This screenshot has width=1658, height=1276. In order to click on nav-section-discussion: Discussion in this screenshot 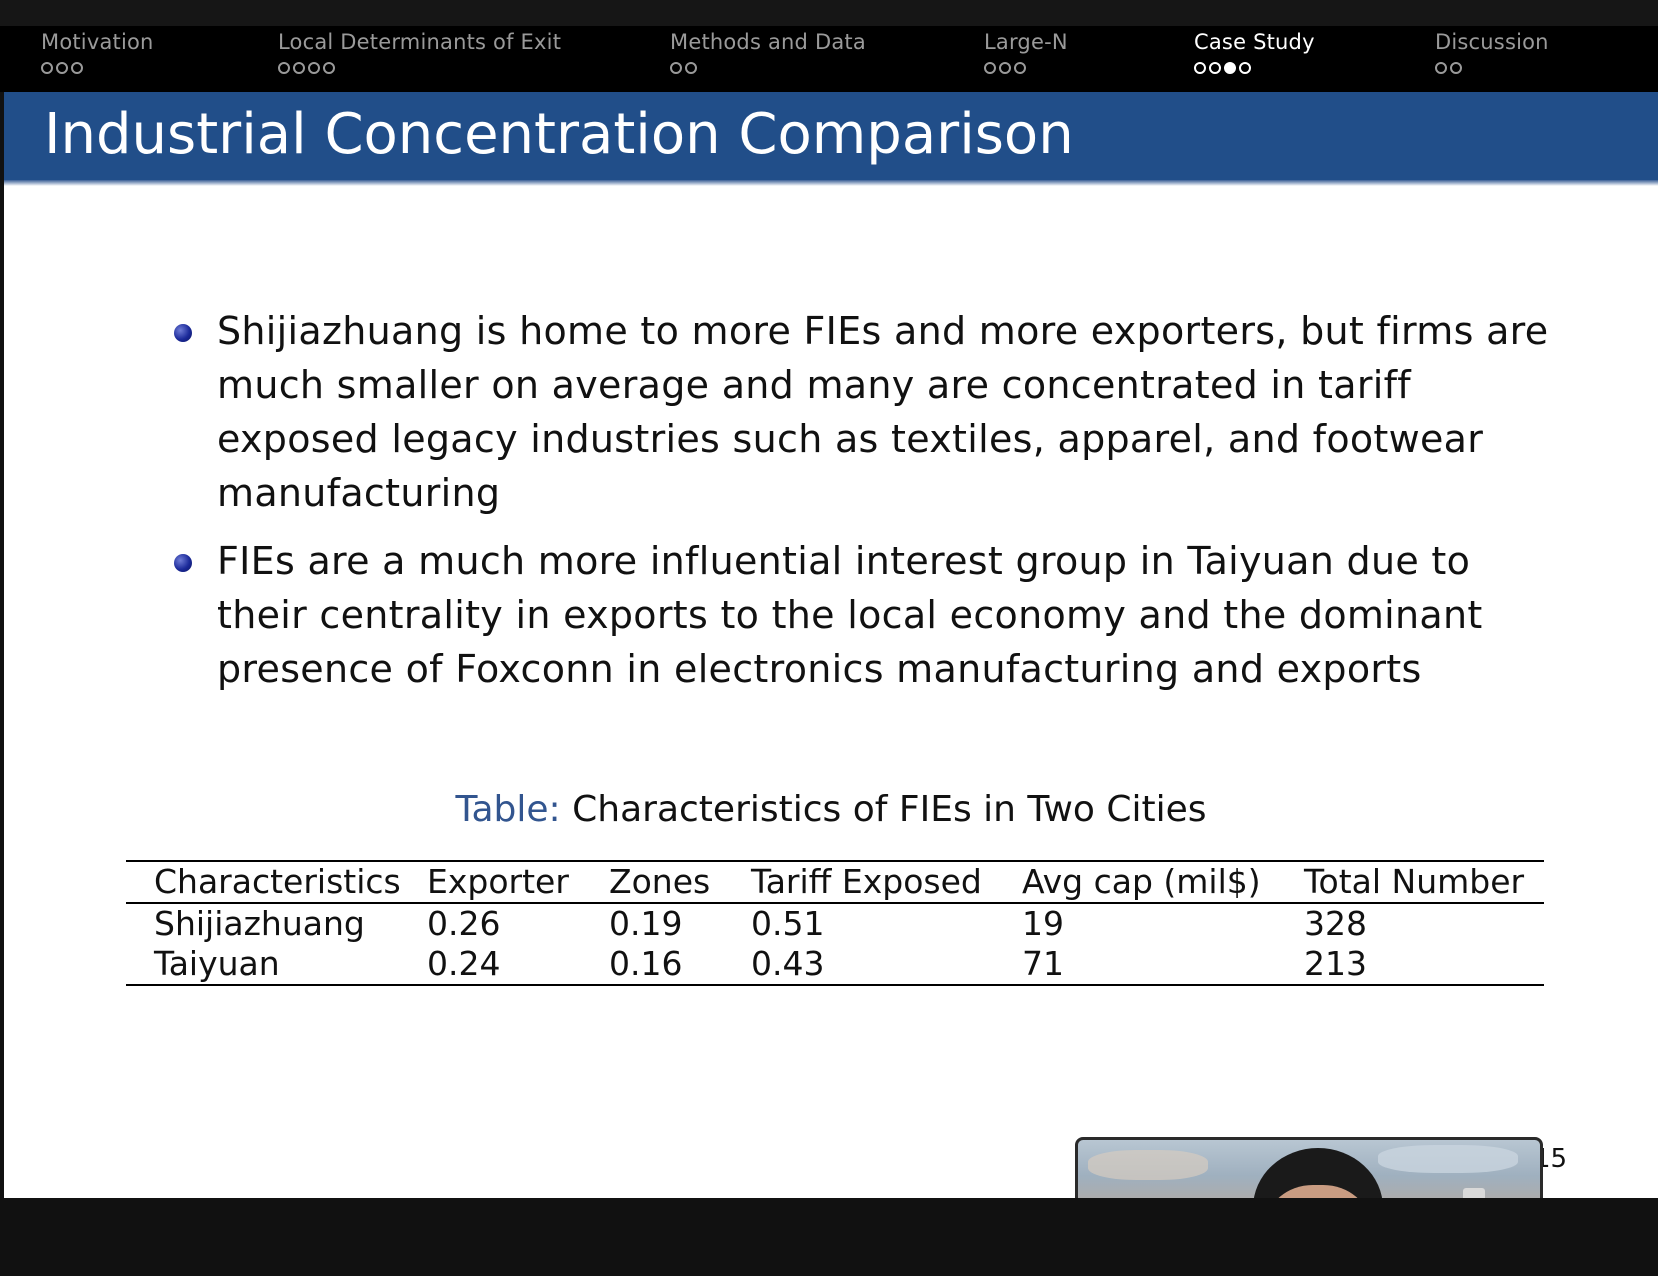, I will do `click(1492, 52)`.